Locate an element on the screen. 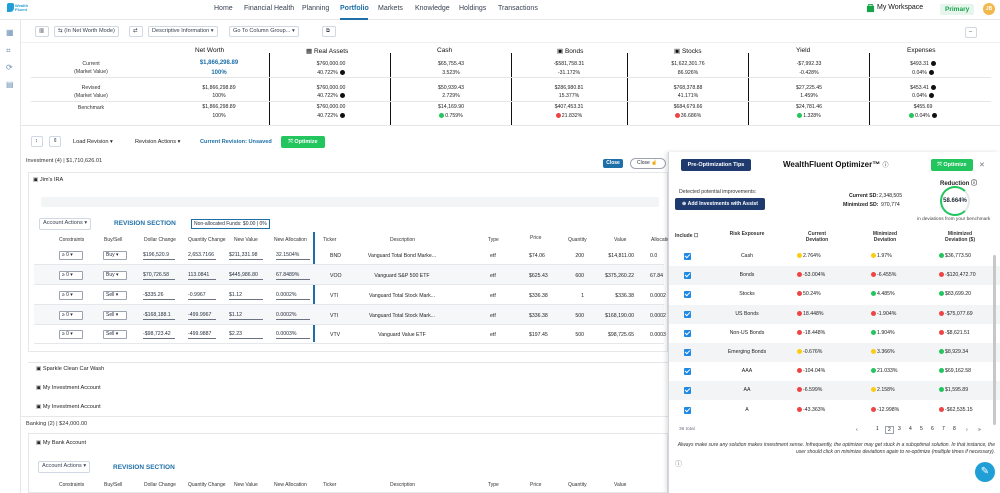  user-avatar: JB is located at coordinates (989, 9).